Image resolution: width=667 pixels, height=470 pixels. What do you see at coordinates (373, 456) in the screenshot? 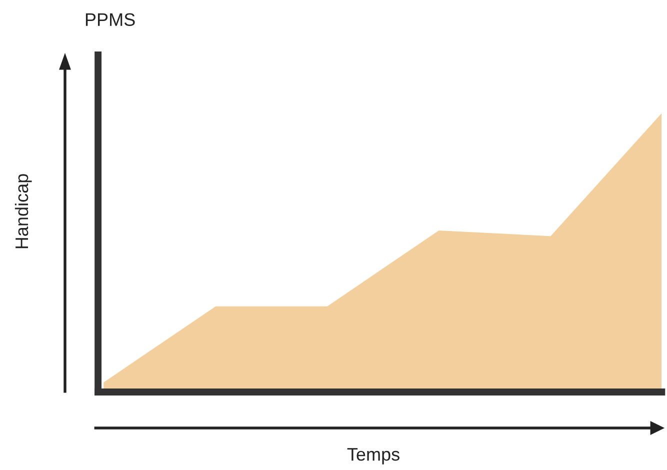
I see `x-axis-title: Temps` at bounding box center [373, 456].